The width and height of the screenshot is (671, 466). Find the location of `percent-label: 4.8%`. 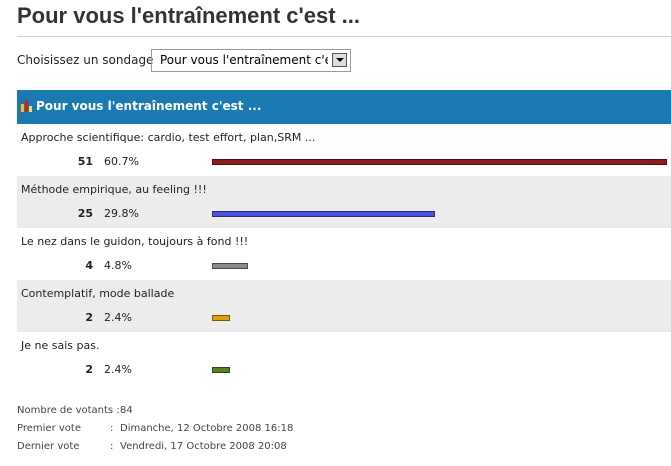

percent-label: 4.8% is located at coordinates (118, 265).